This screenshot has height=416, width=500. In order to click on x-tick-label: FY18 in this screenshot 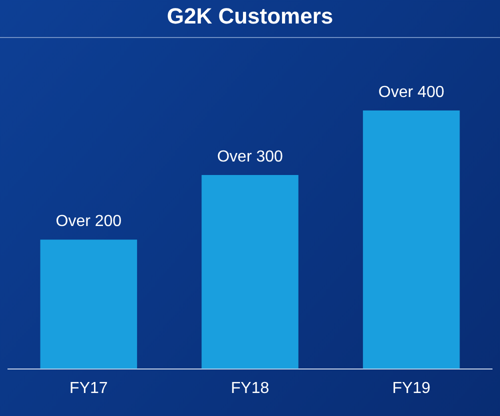, I will do `click(250, 388)`.